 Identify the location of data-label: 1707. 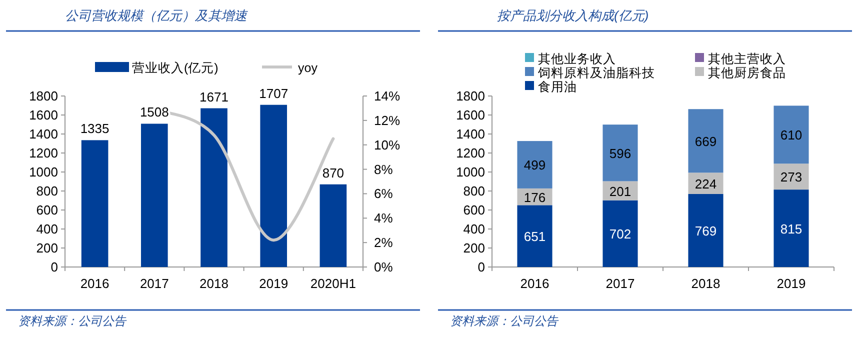
(273, 93).